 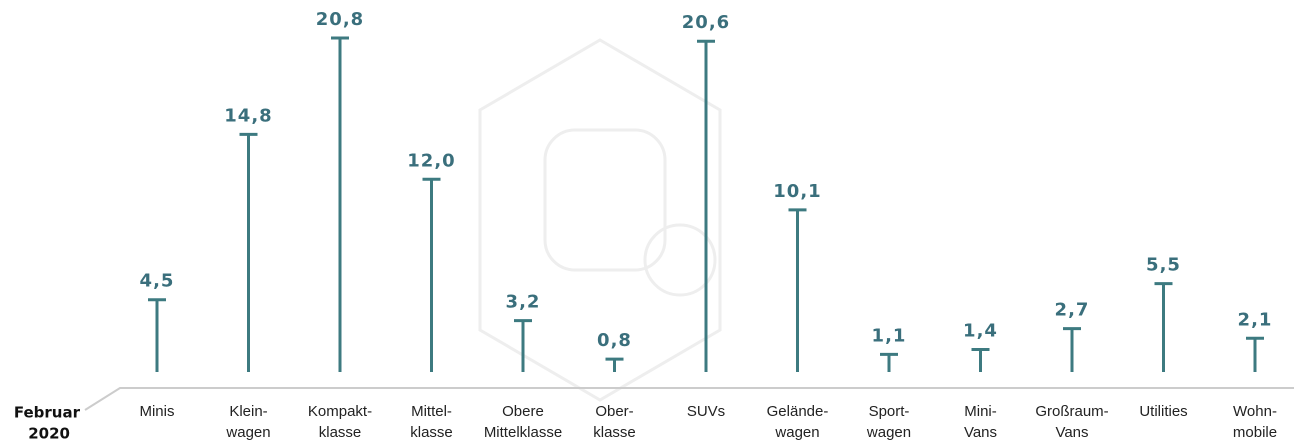 What do you see at coordinates (431, 411) in the screenshot?
I see `x-tick-label: Mittel-` at bounding box center [431, 411].